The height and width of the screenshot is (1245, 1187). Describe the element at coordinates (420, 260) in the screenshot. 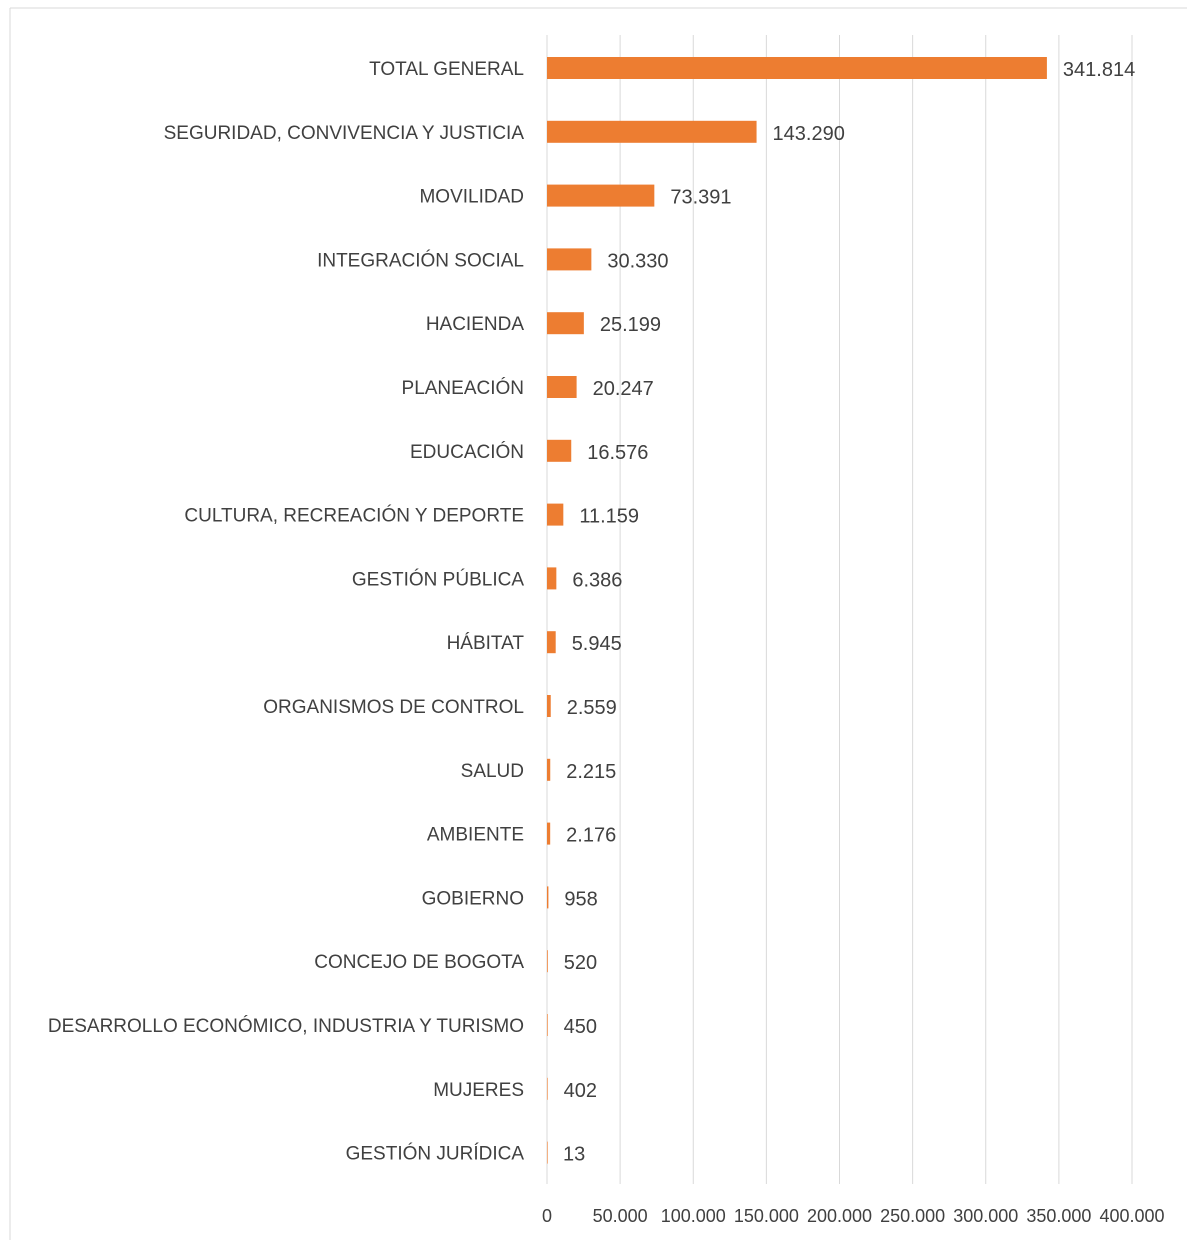

I see `category-label: INTEGRACIÓN SOCIAL` at that location.